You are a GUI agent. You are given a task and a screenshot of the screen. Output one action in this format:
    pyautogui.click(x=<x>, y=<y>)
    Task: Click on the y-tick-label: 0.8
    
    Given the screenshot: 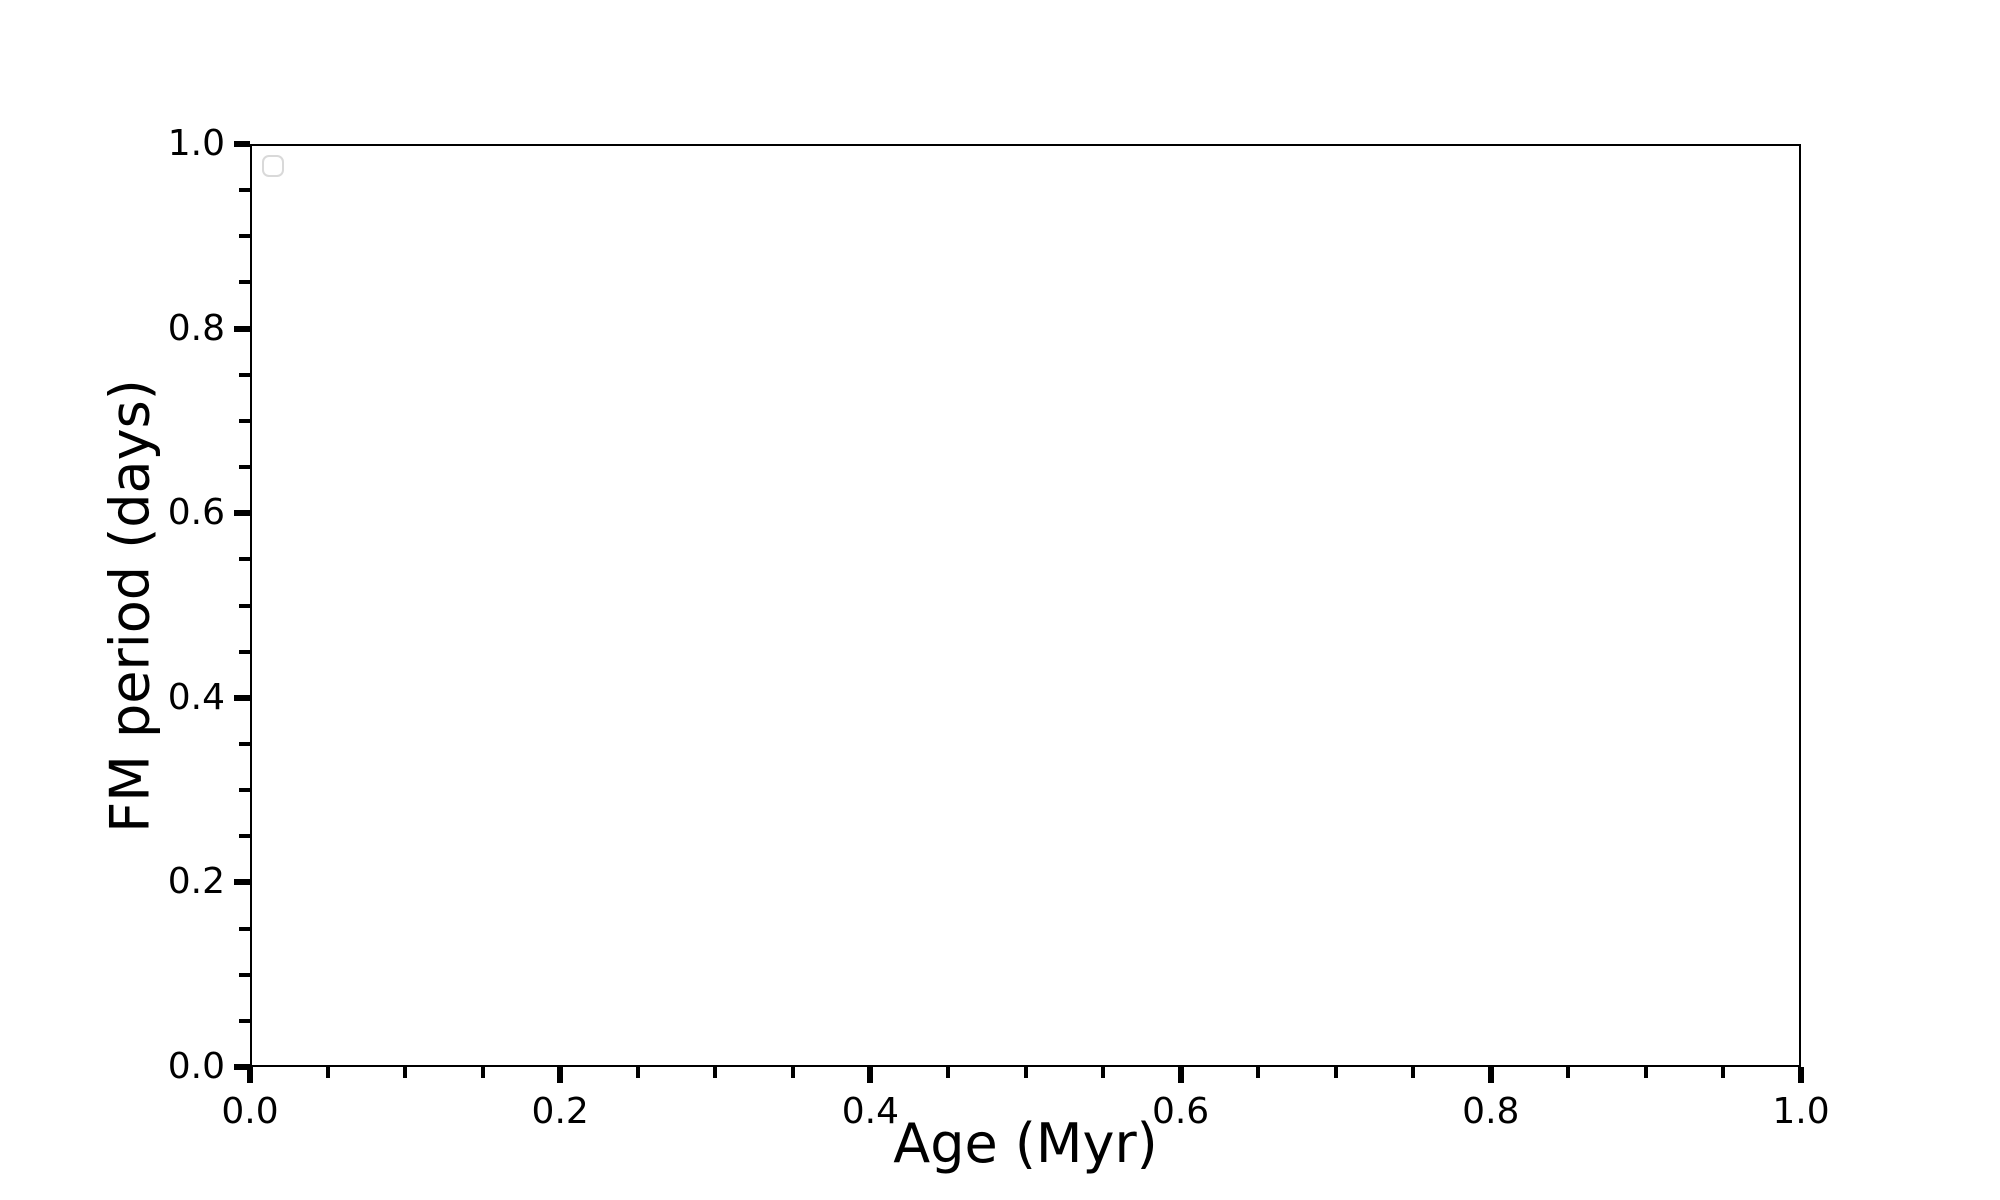 What is the action you would take?
    pyautogui.click(x=196, y=328)
    